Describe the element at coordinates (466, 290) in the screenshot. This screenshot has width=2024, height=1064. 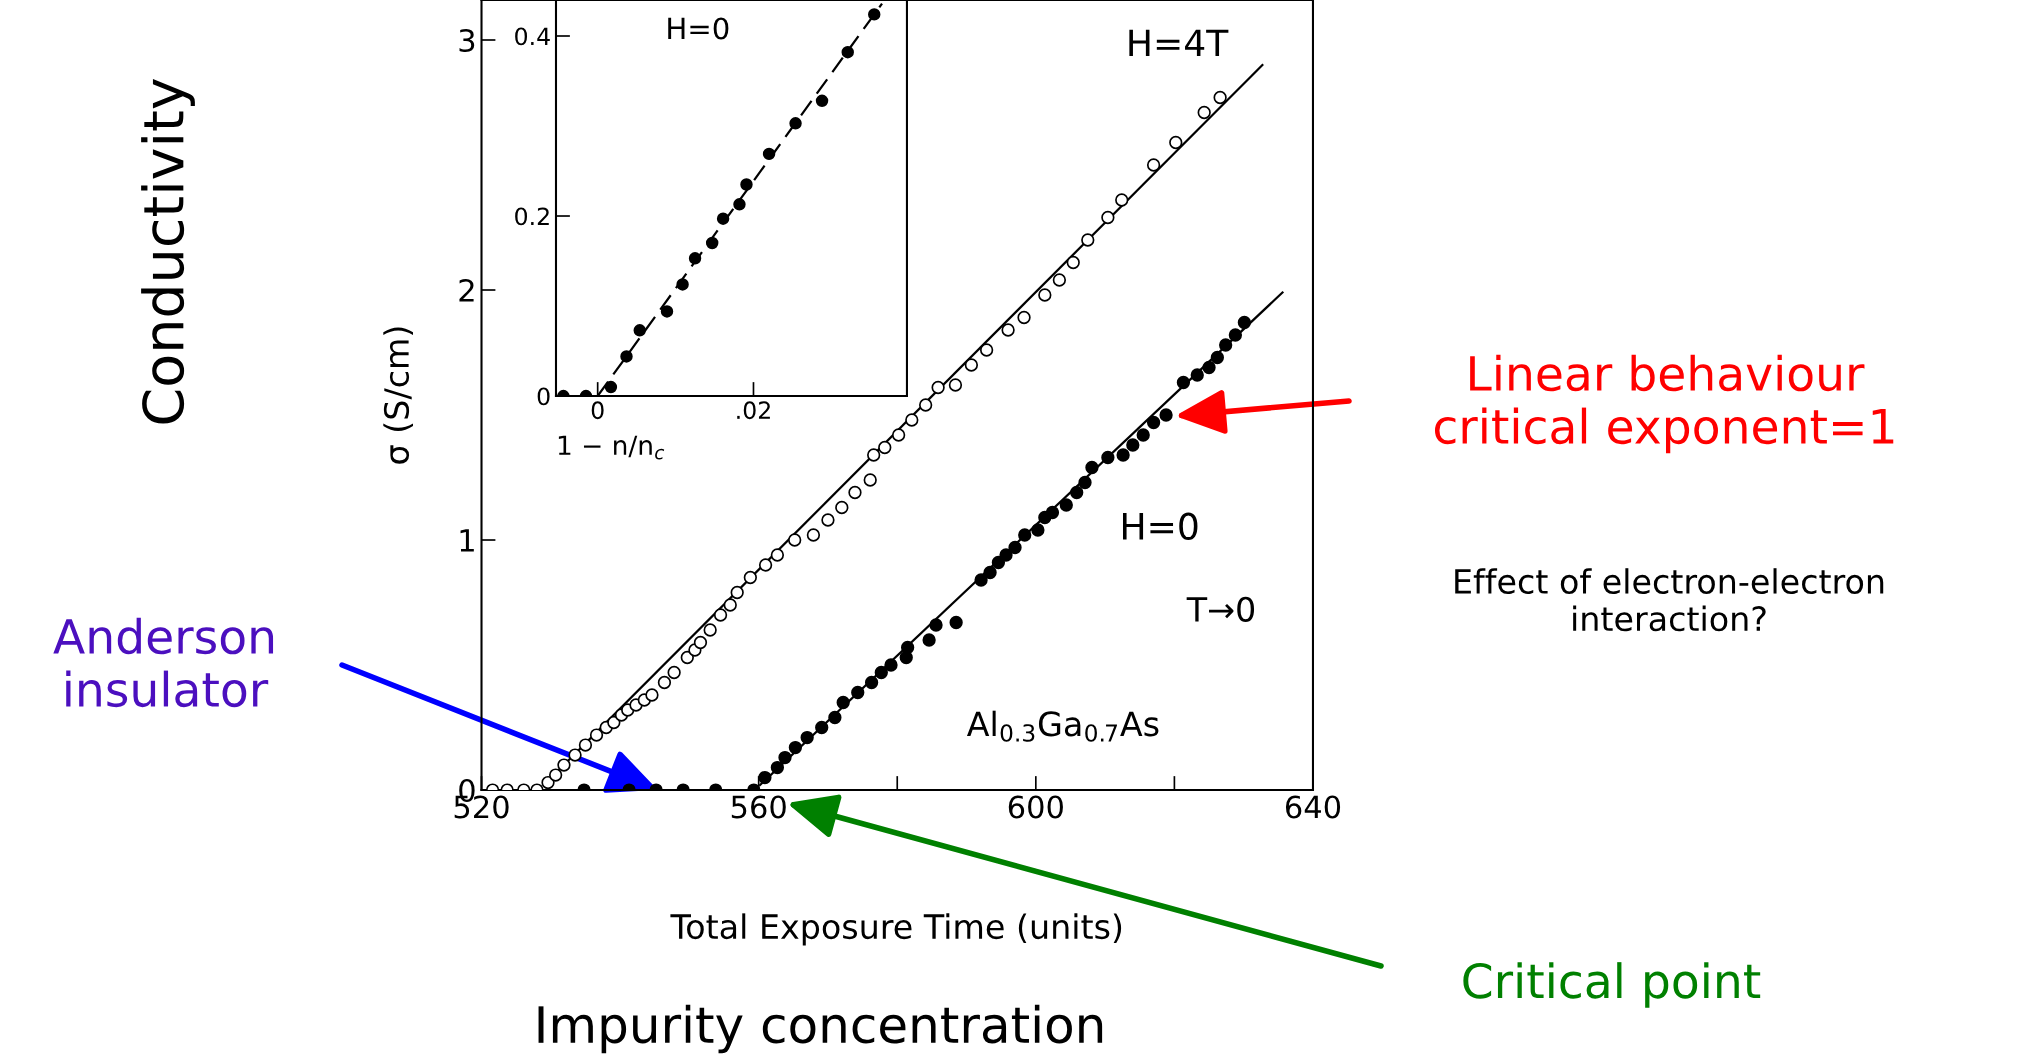
I see `y-tick-label: 2` at that location.